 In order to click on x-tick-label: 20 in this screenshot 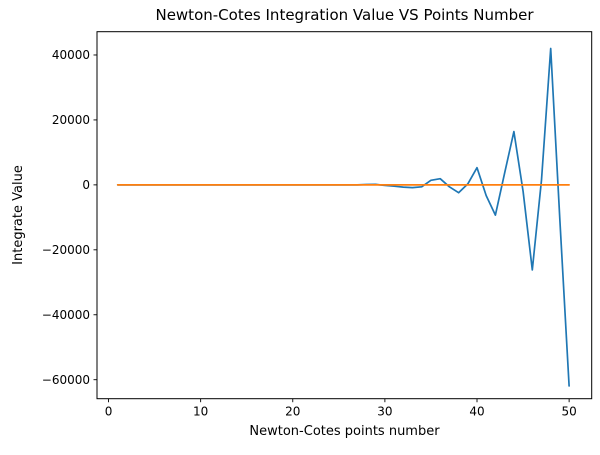, I will do `click(292, 411)`.